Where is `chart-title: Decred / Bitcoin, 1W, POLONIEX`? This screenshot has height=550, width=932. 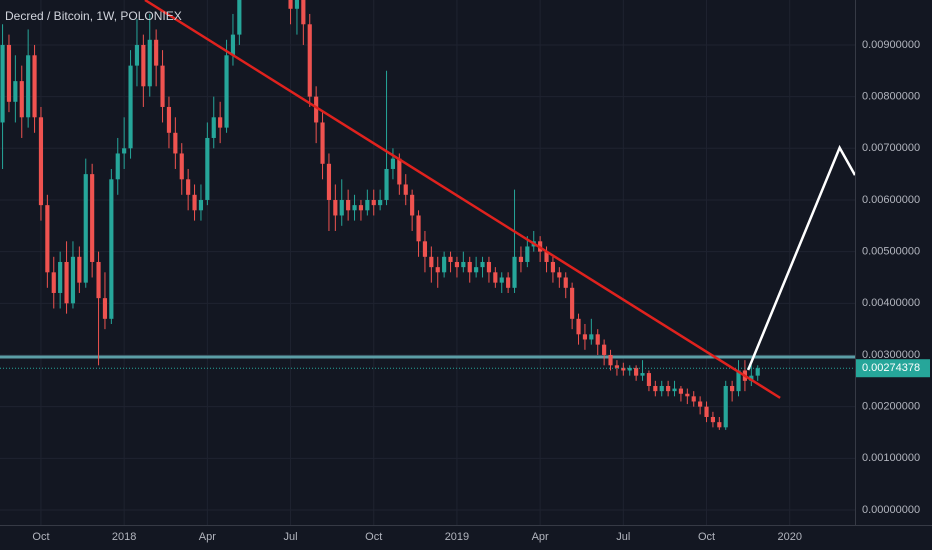
chart-title: Decred / Bitcoin, 1W, POLONIEX is located at coordinates (93, 16).